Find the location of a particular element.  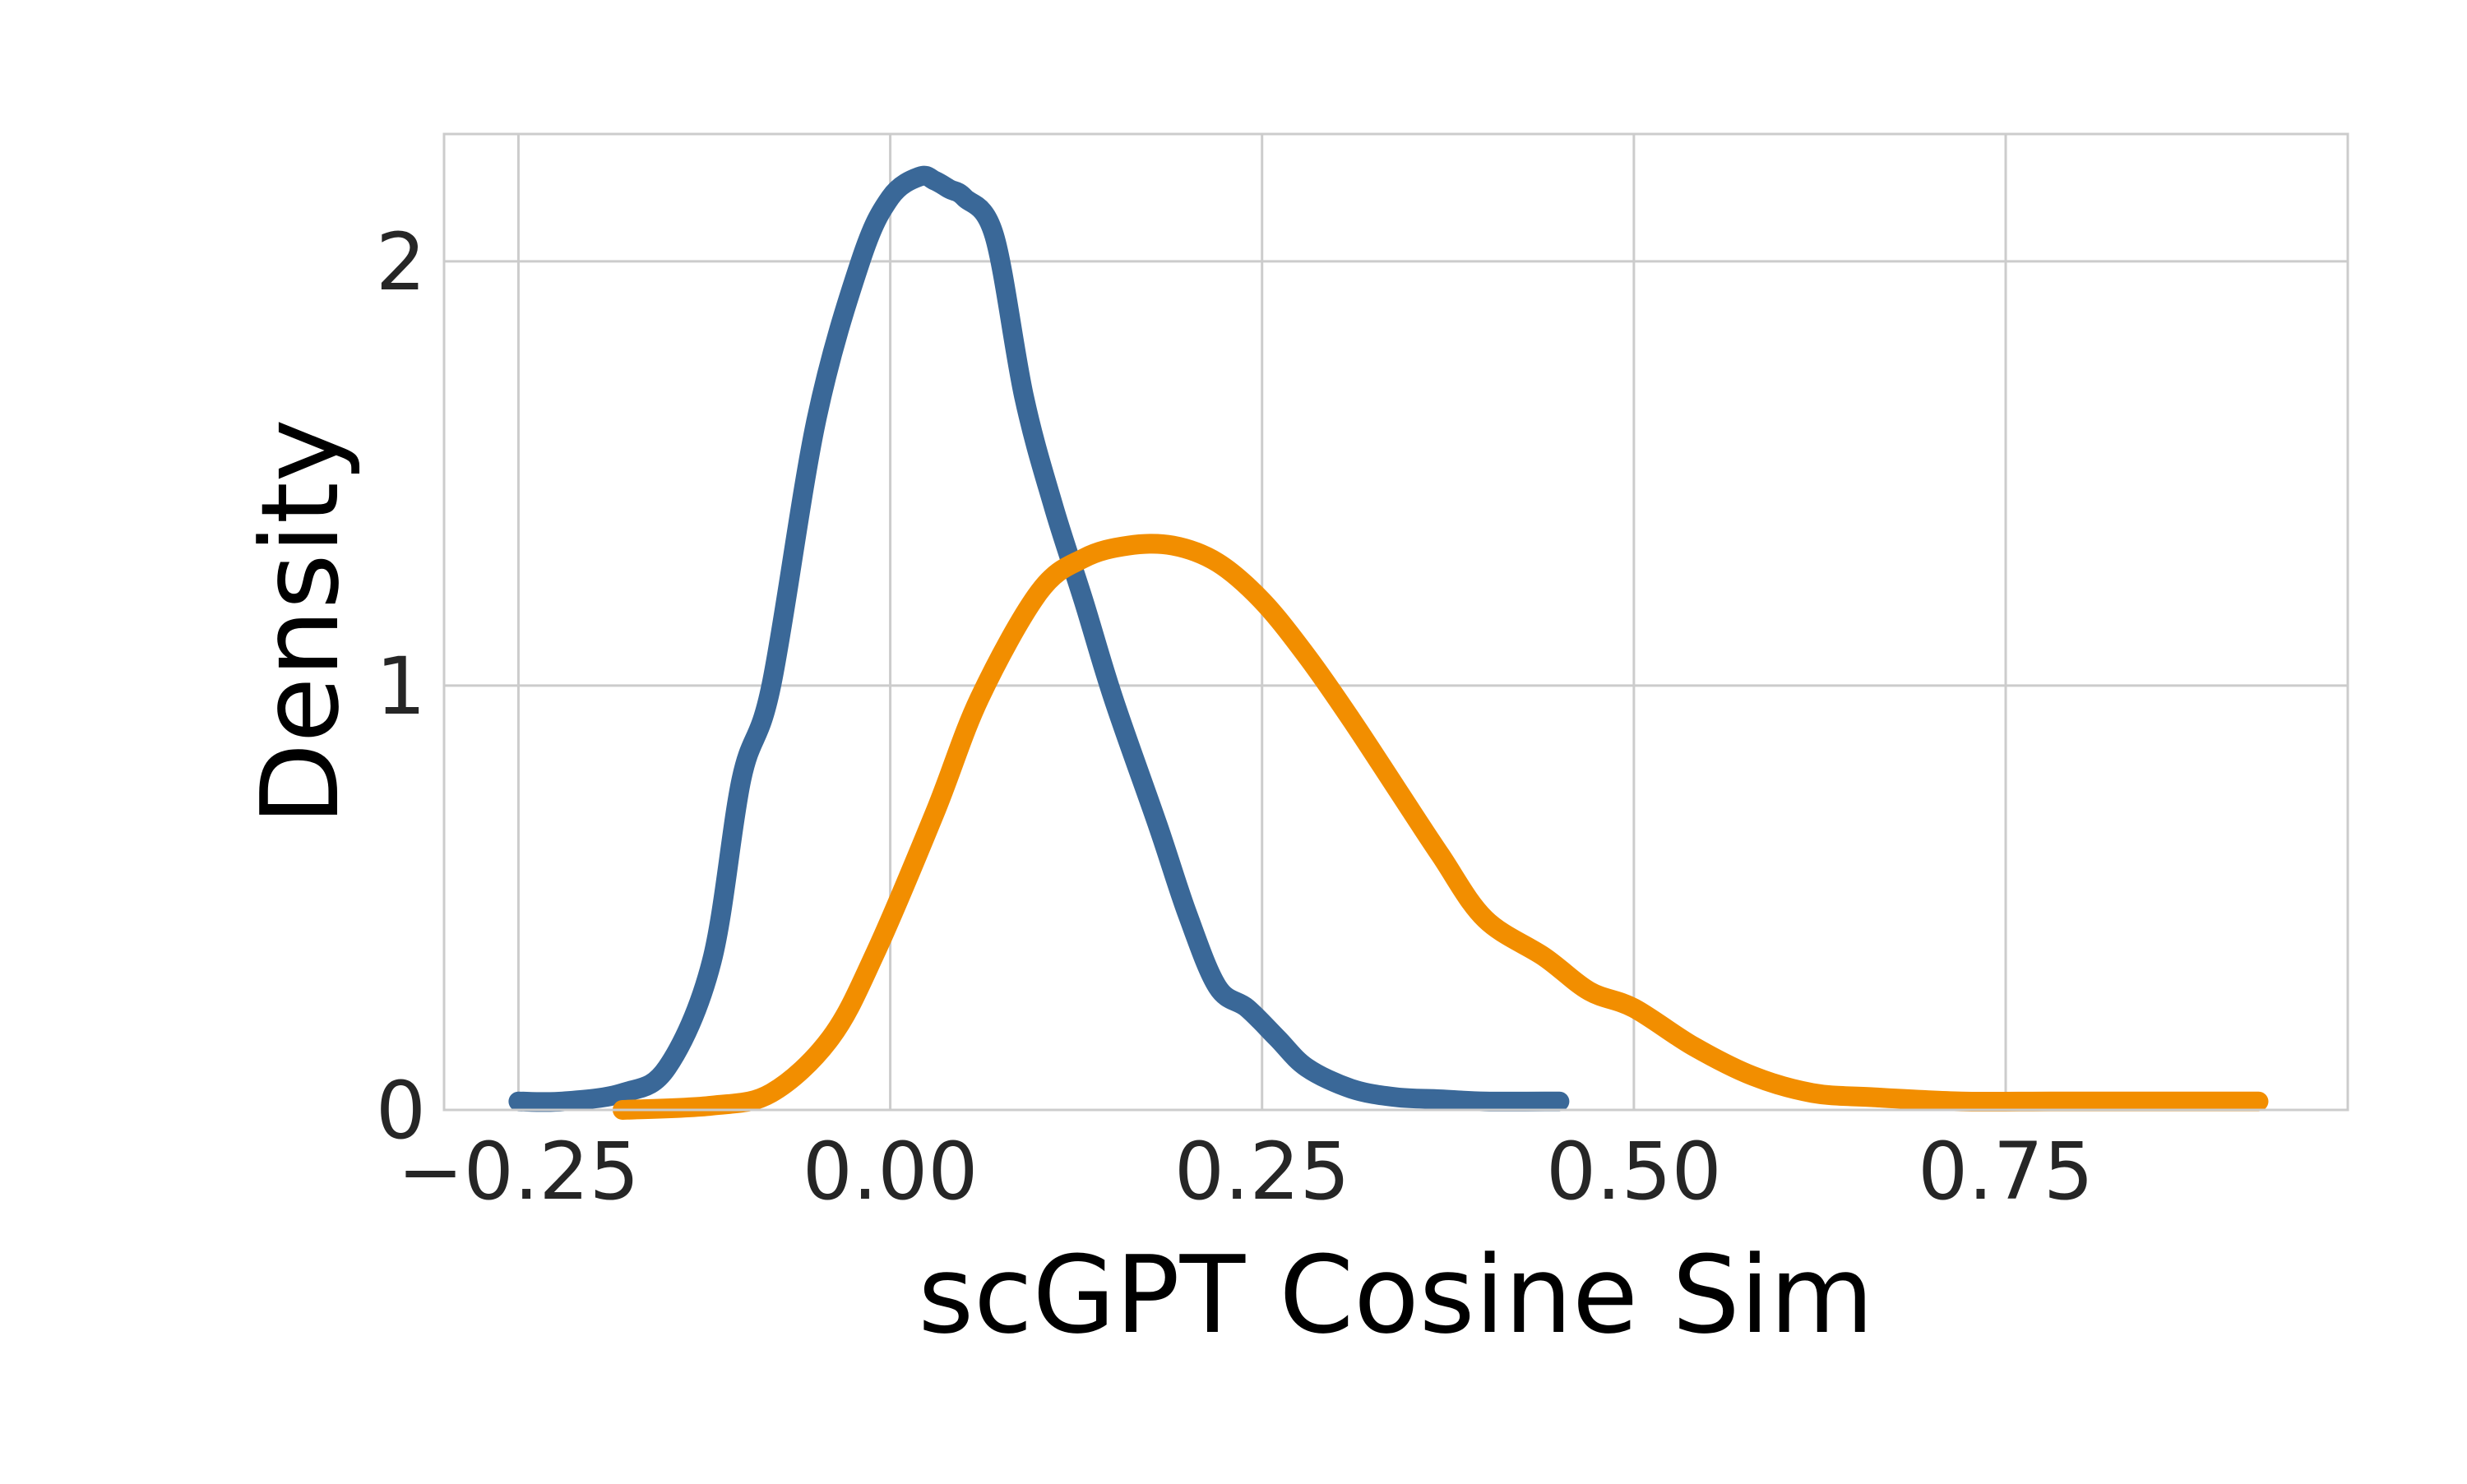

x-tick-label: 0.00 is located at coordinates (891, 1172).